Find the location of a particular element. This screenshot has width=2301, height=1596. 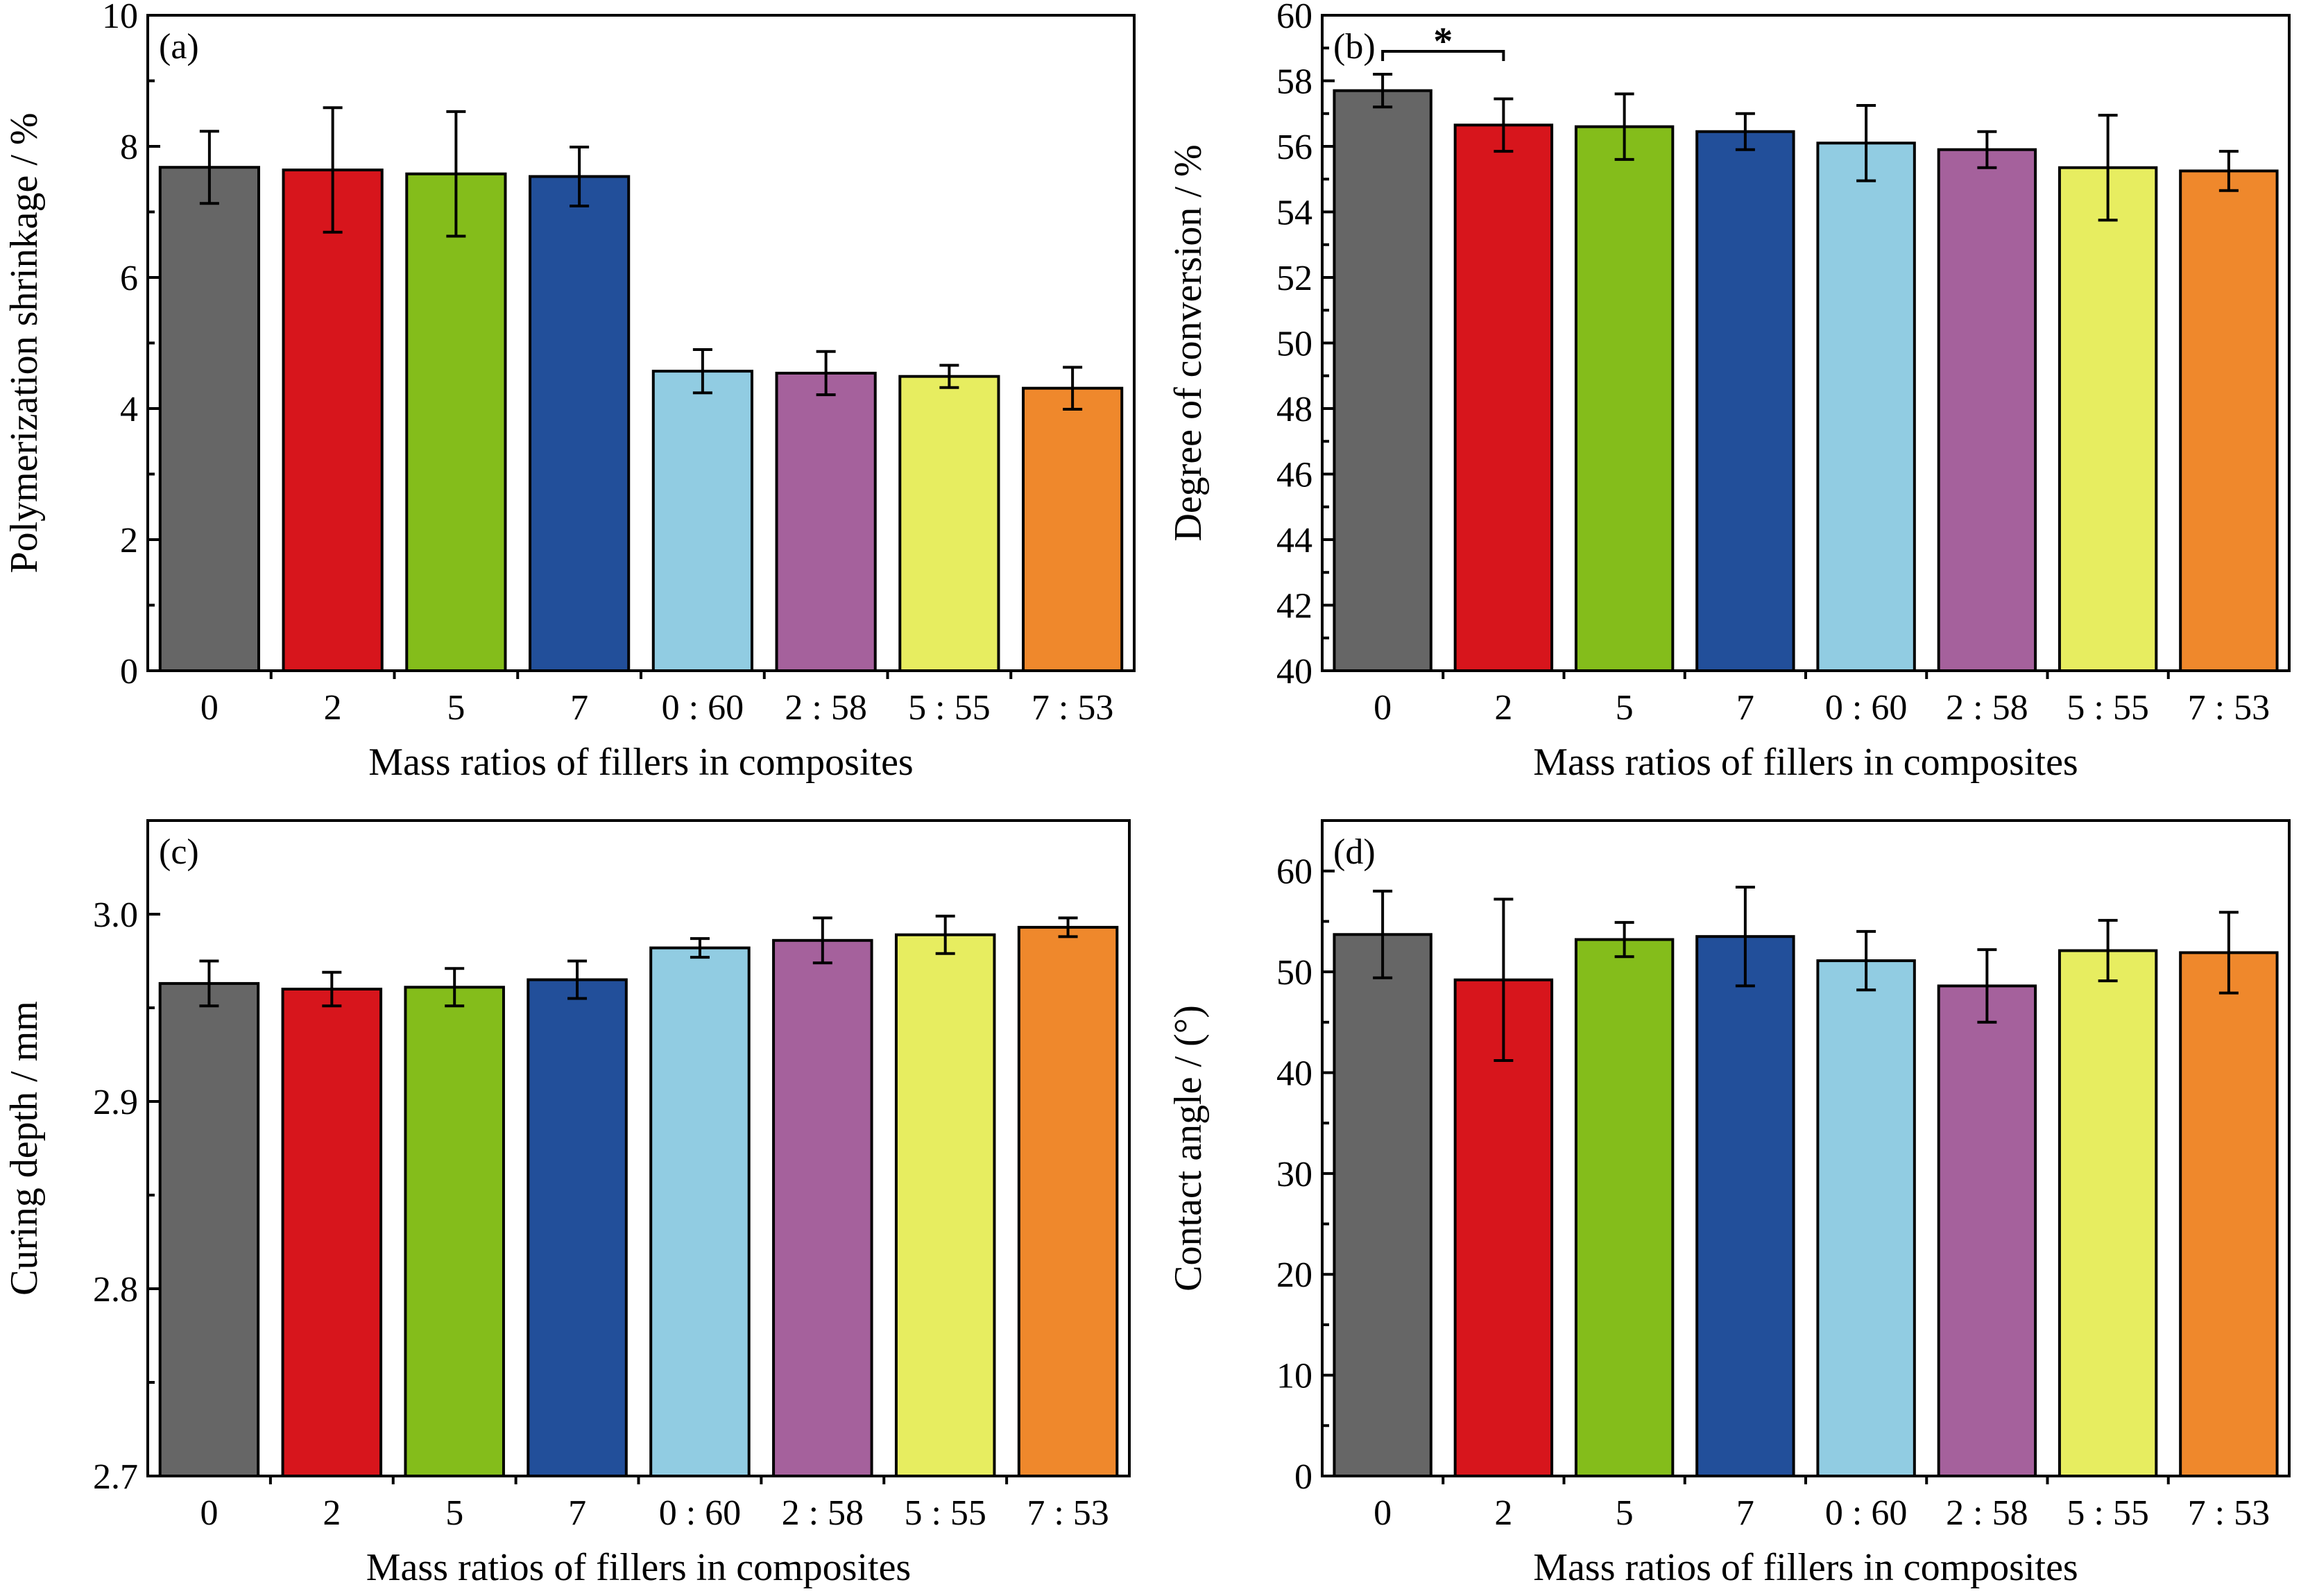

y-tick-label: 20 is located at coordinates (1294, 1275).